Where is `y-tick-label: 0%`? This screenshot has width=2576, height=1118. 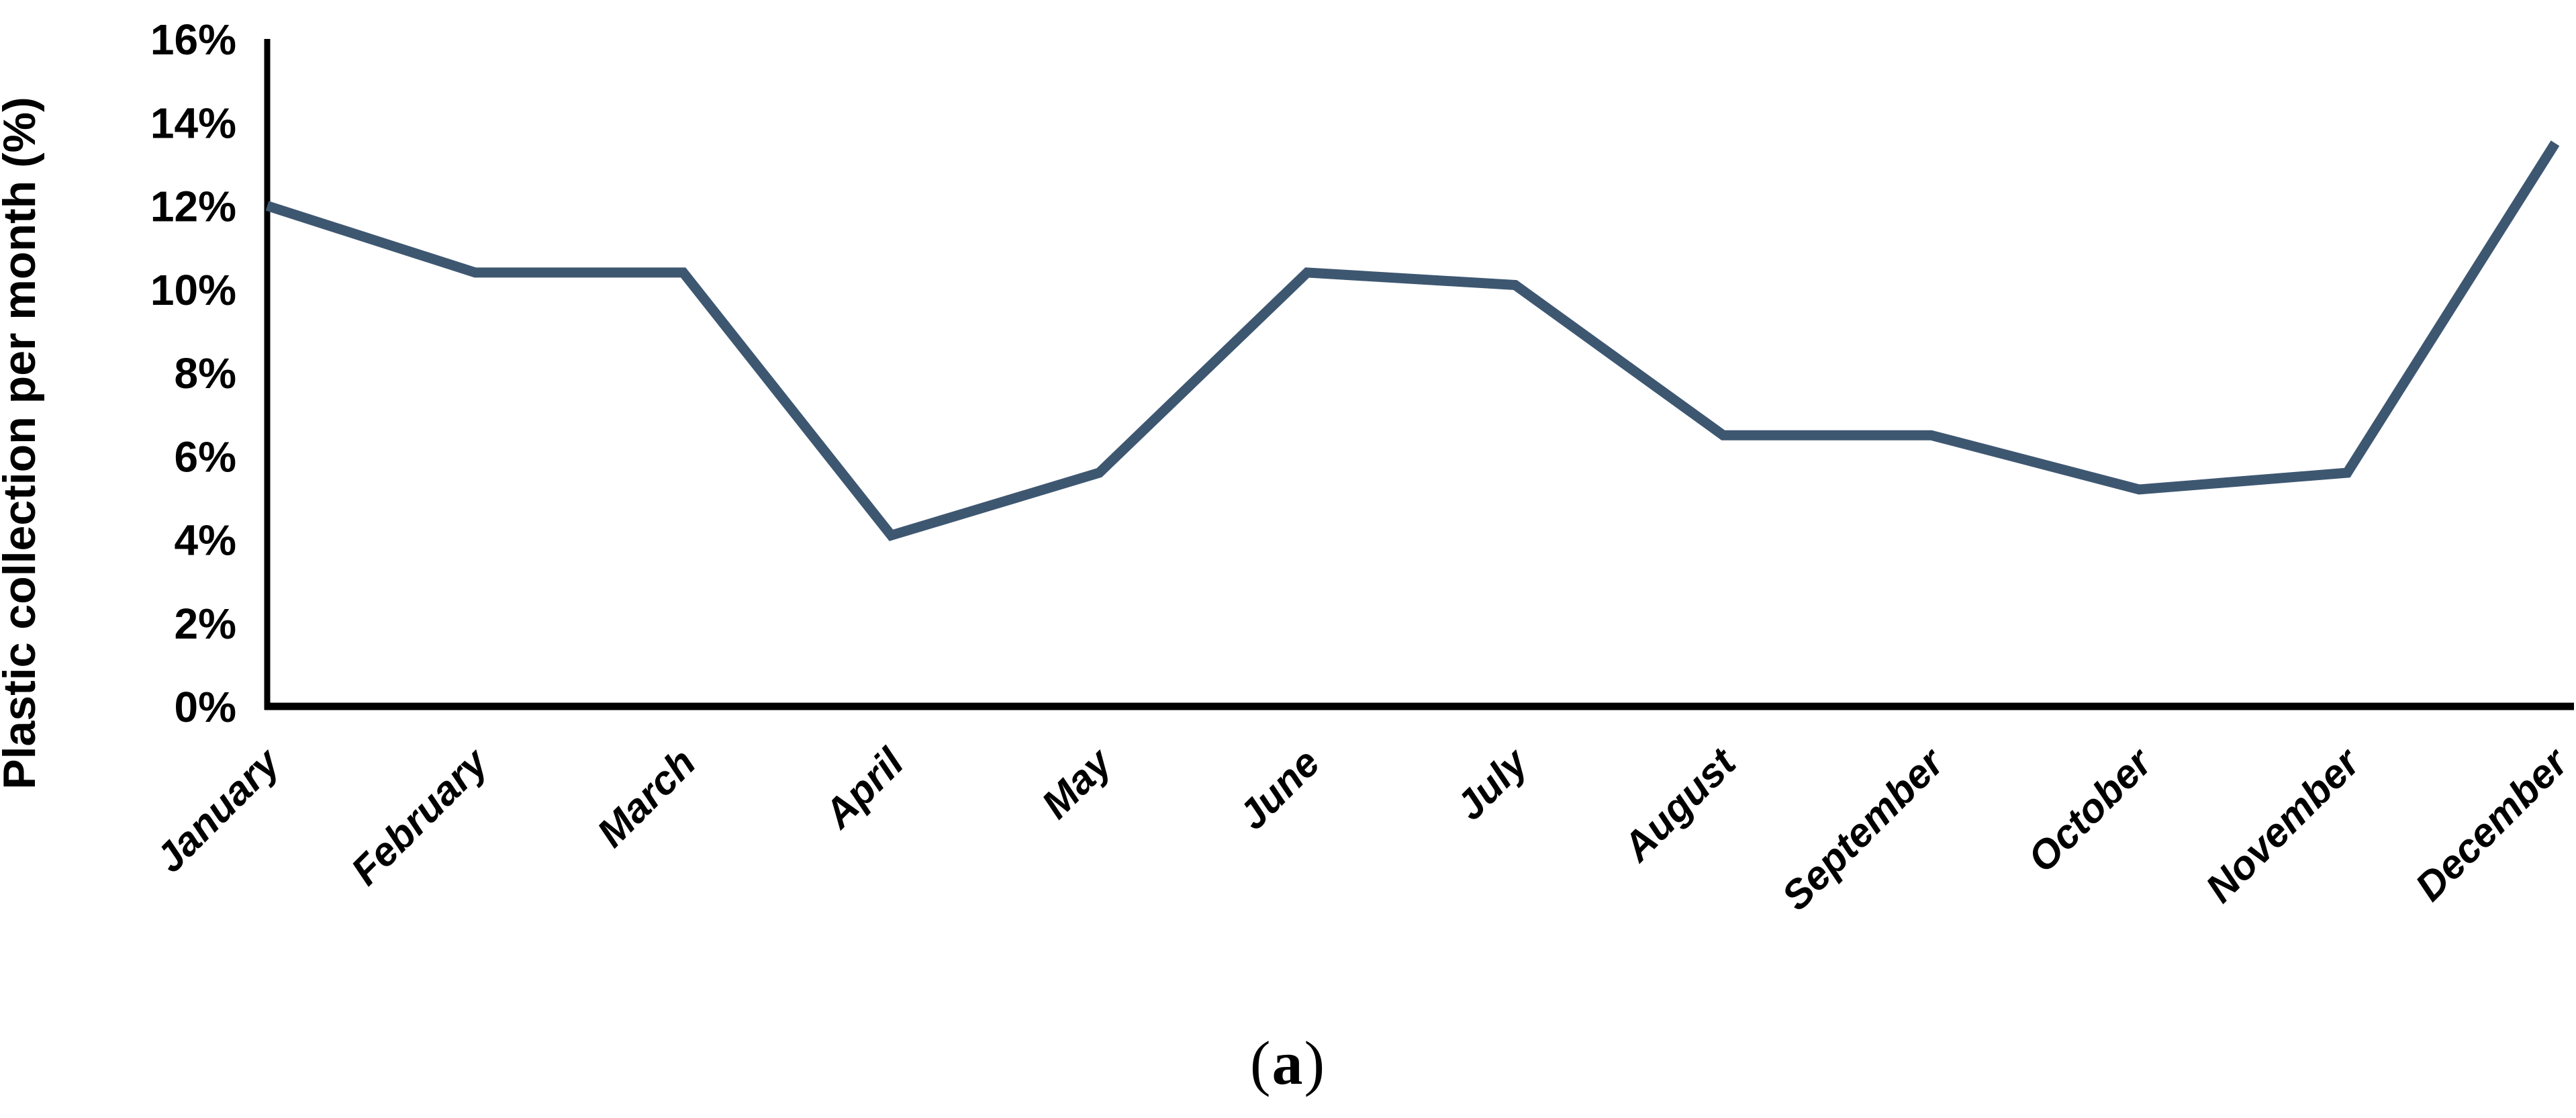
y-tick-label: 0% is located at coordinates (206, 707).